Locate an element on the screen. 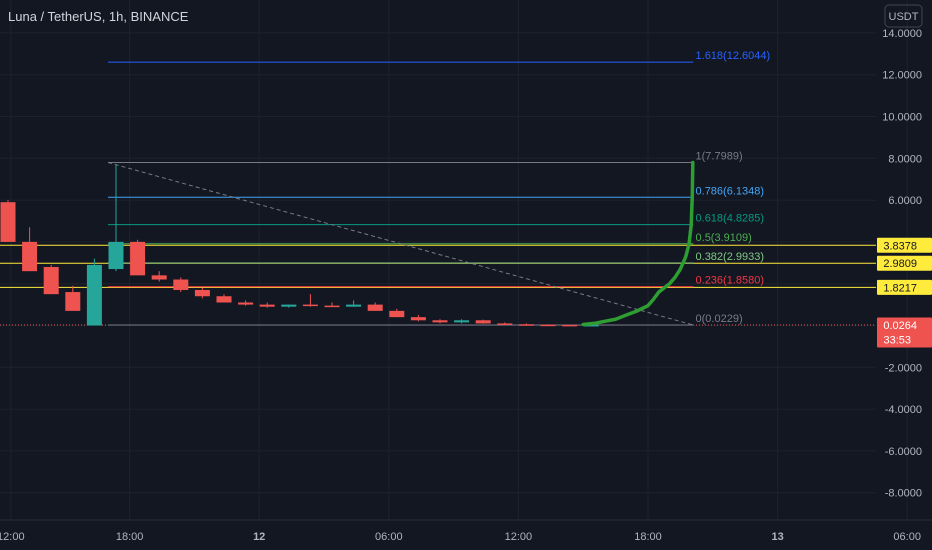  price-tick-label: 8.0000 is located at coordinates (905, 159).